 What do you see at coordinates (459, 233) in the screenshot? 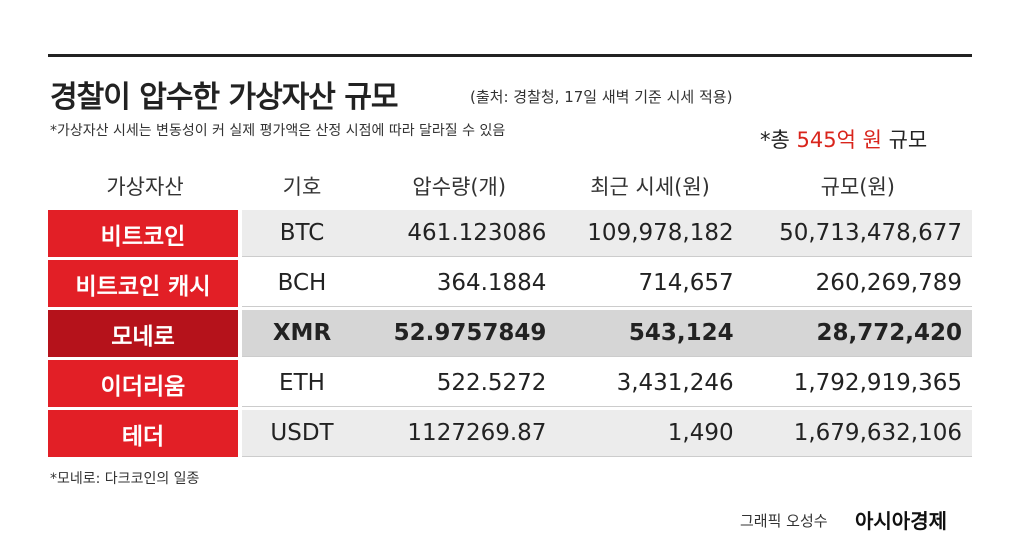
I see `value-cell: 461.123086` at bounding box center [459, 233].